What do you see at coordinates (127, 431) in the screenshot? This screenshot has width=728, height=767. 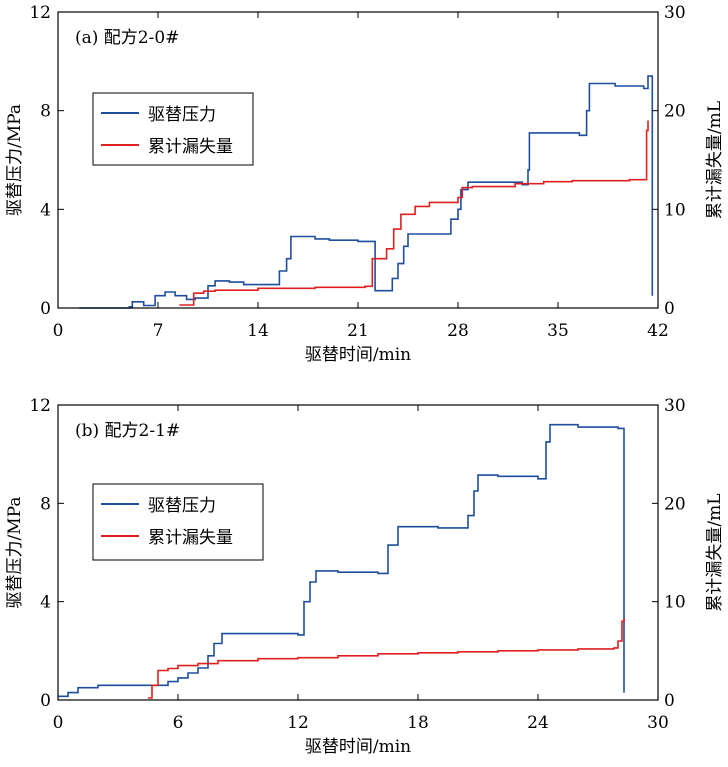 I see `panel-label: (b) 配方2-1#` at bounding box center [127, 431].